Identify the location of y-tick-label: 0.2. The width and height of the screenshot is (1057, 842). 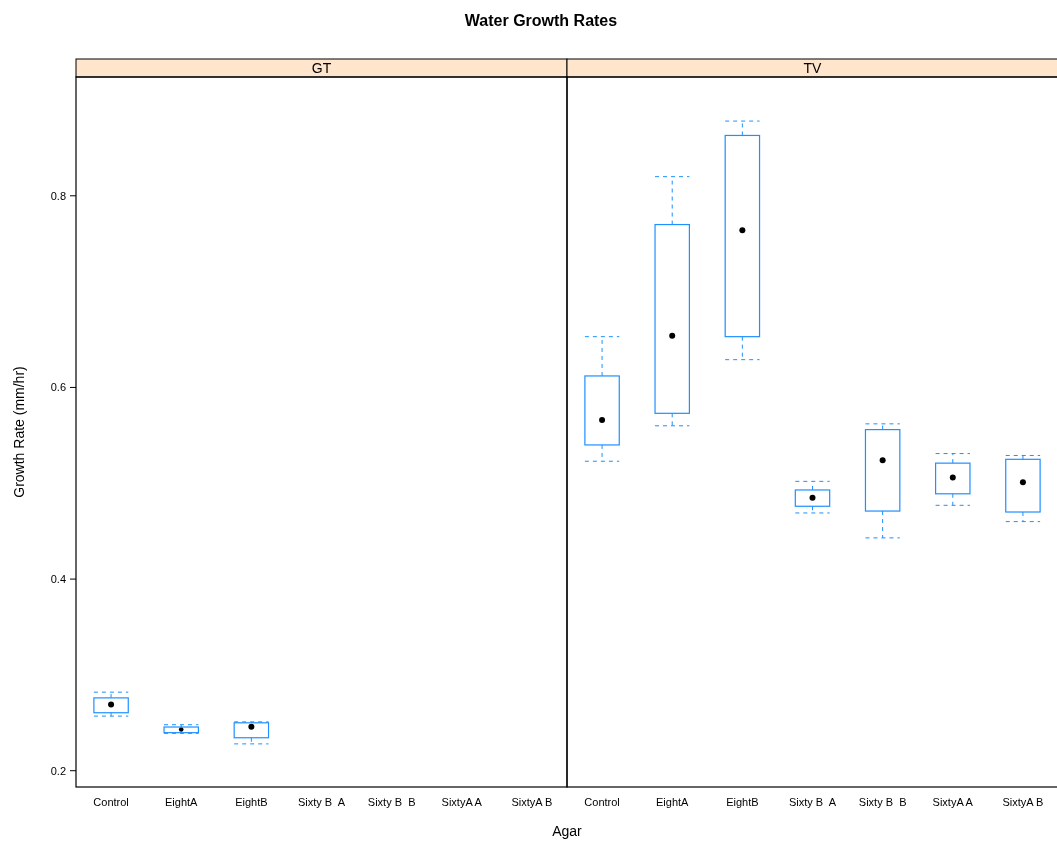
(58, 770).